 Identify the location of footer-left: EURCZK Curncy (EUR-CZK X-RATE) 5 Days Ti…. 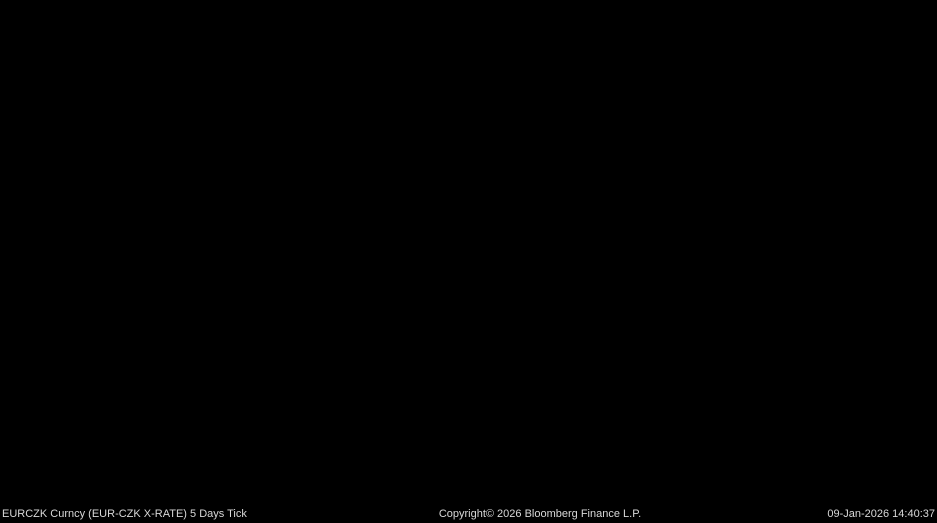
(124, 514).